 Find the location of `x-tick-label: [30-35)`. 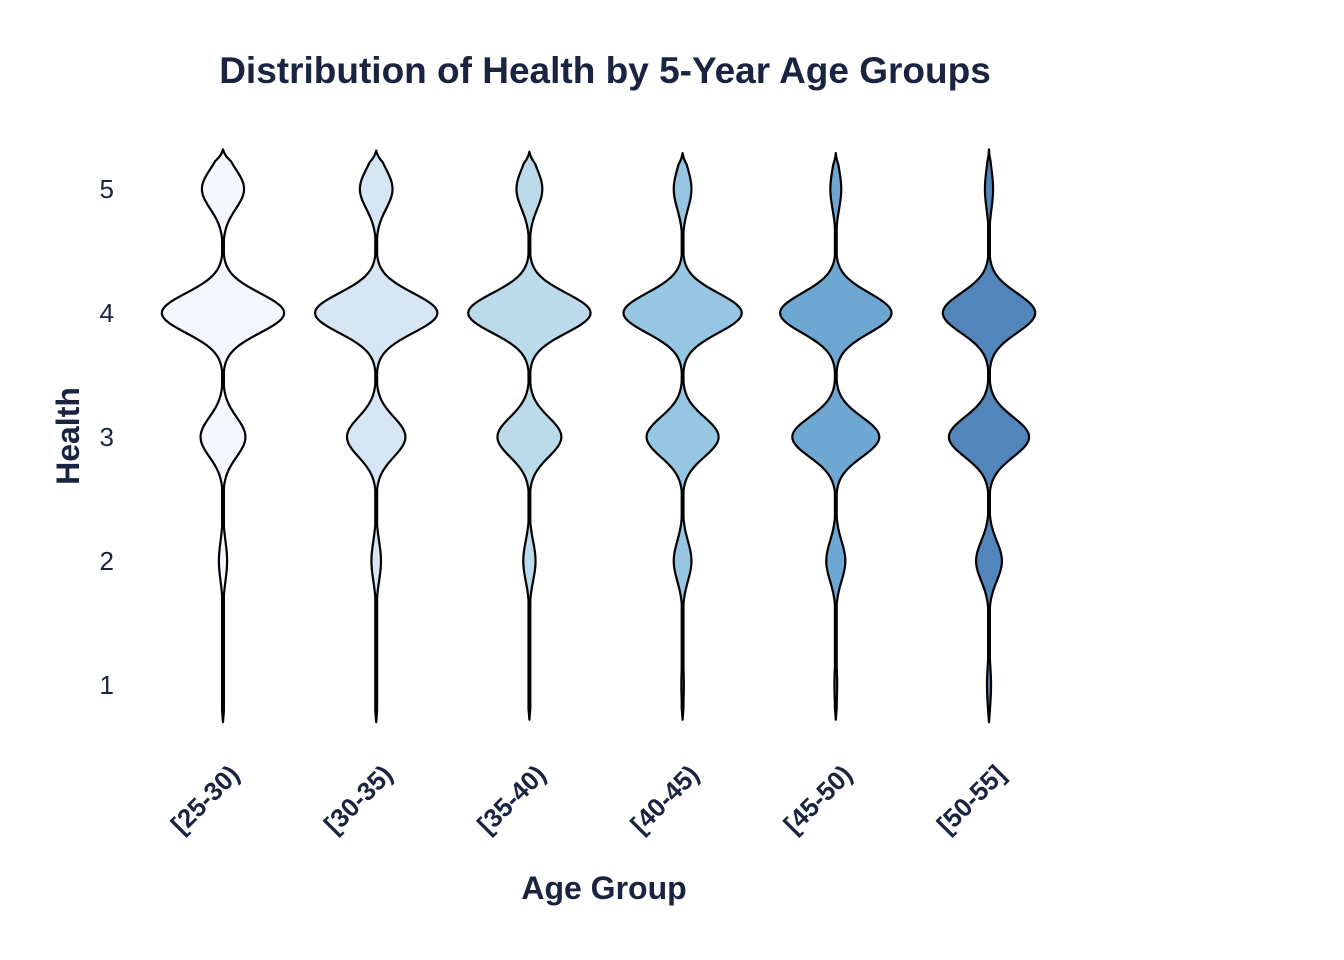

x-tick-label: [30-35) is located at coordinates (358, 799).